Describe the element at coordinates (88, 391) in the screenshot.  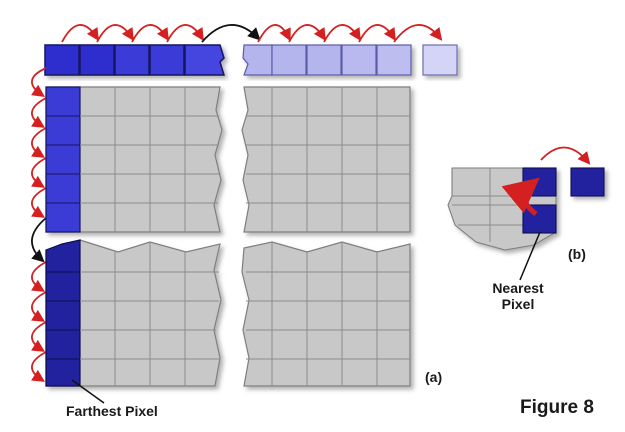
I see `farthest-pixel-leader` at that location.